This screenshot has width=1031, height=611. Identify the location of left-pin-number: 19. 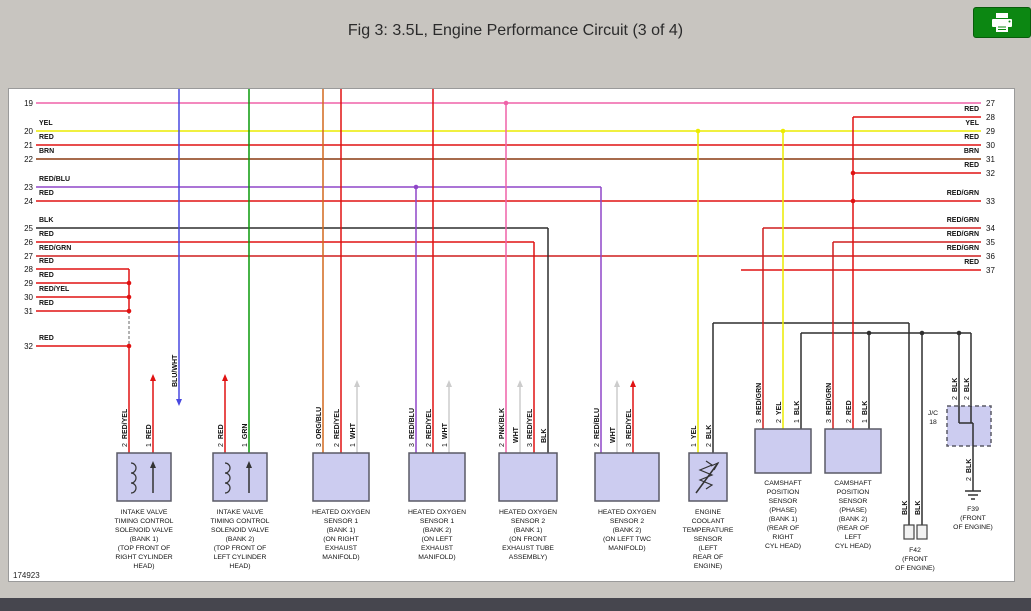
(28, 103).